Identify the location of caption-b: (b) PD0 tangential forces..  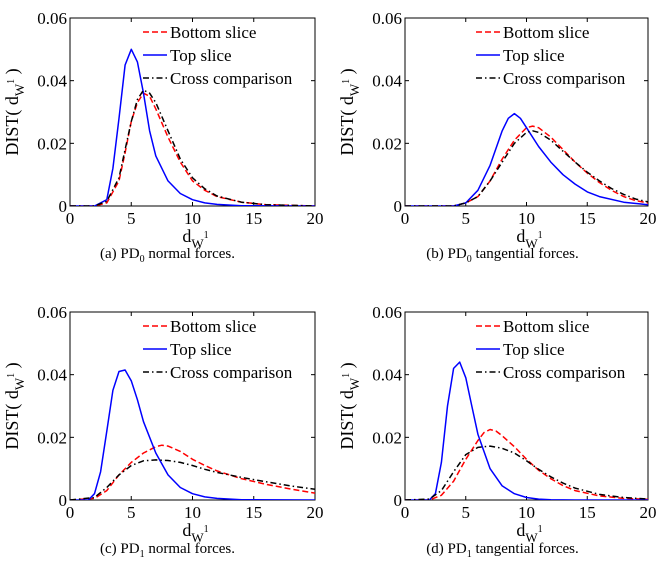
(502, 255).